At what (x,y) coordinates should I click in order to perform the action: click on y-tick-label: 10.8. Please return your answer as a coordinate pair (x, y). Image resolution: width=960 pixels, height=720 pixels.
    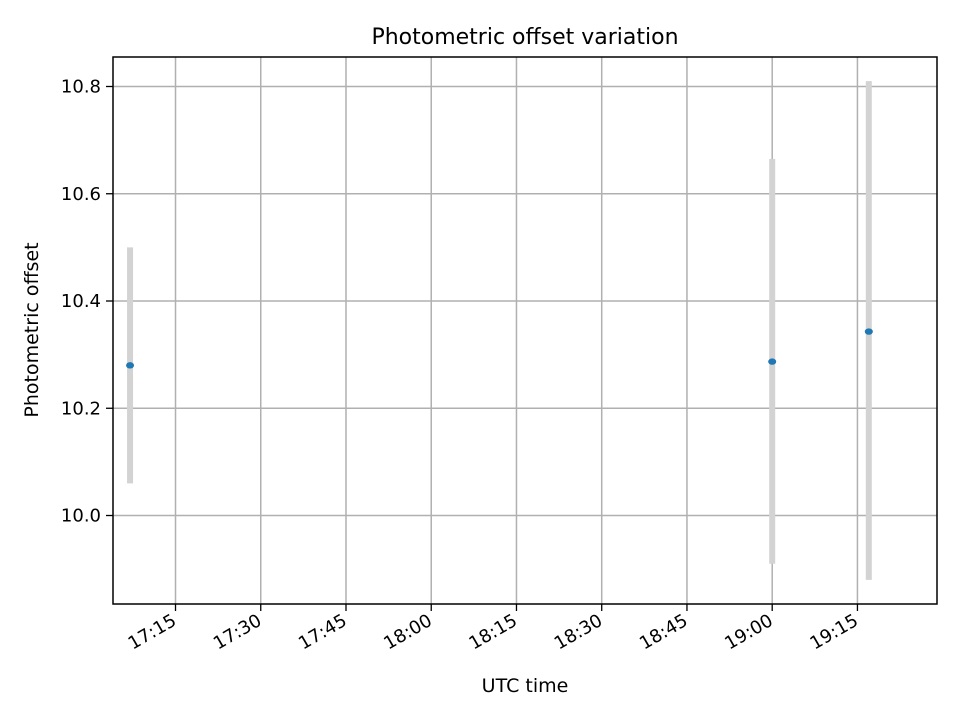
    Looking at the image, I should click on (81, 86).